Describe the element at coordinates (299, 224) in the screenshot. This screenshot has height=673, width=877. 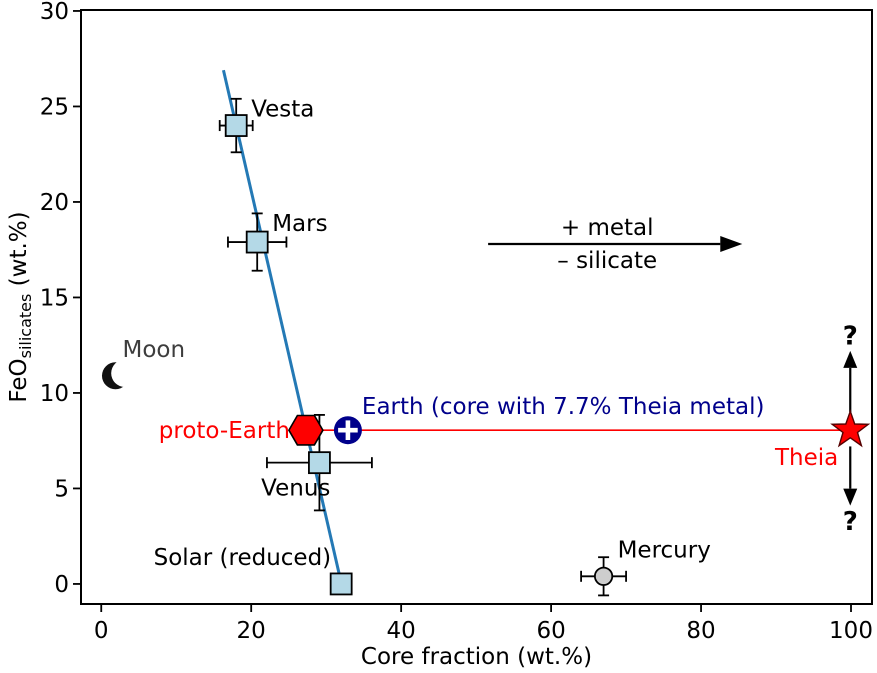
I see `mars-label: Mars` at that location.